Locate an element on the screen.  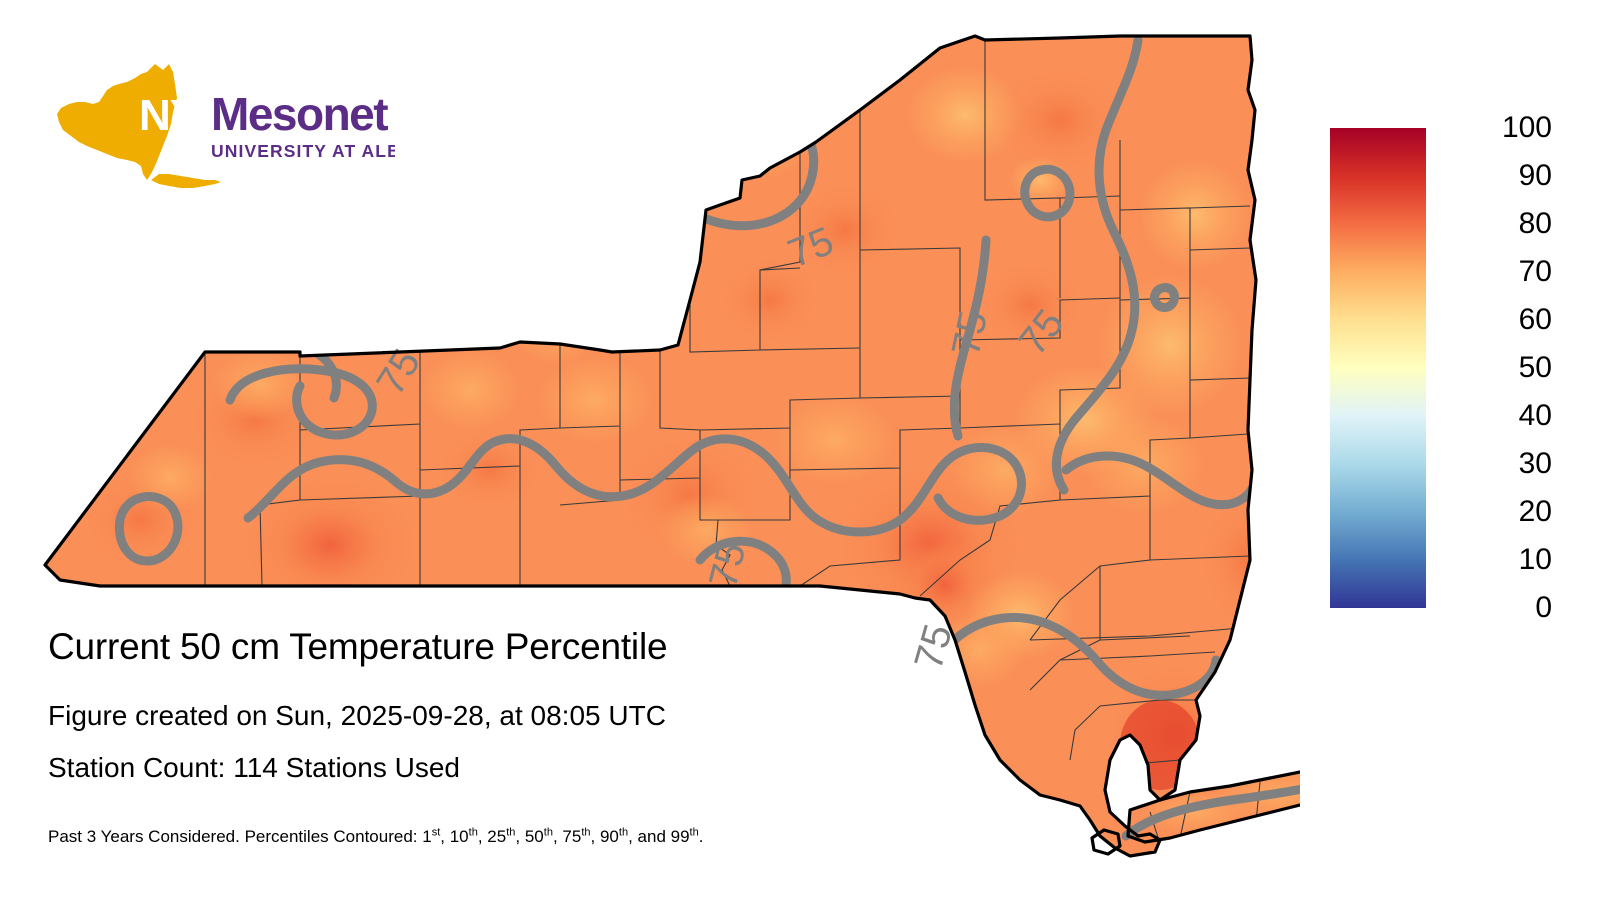
logo-nys-text: NYS is located at coordinates (182, 115).